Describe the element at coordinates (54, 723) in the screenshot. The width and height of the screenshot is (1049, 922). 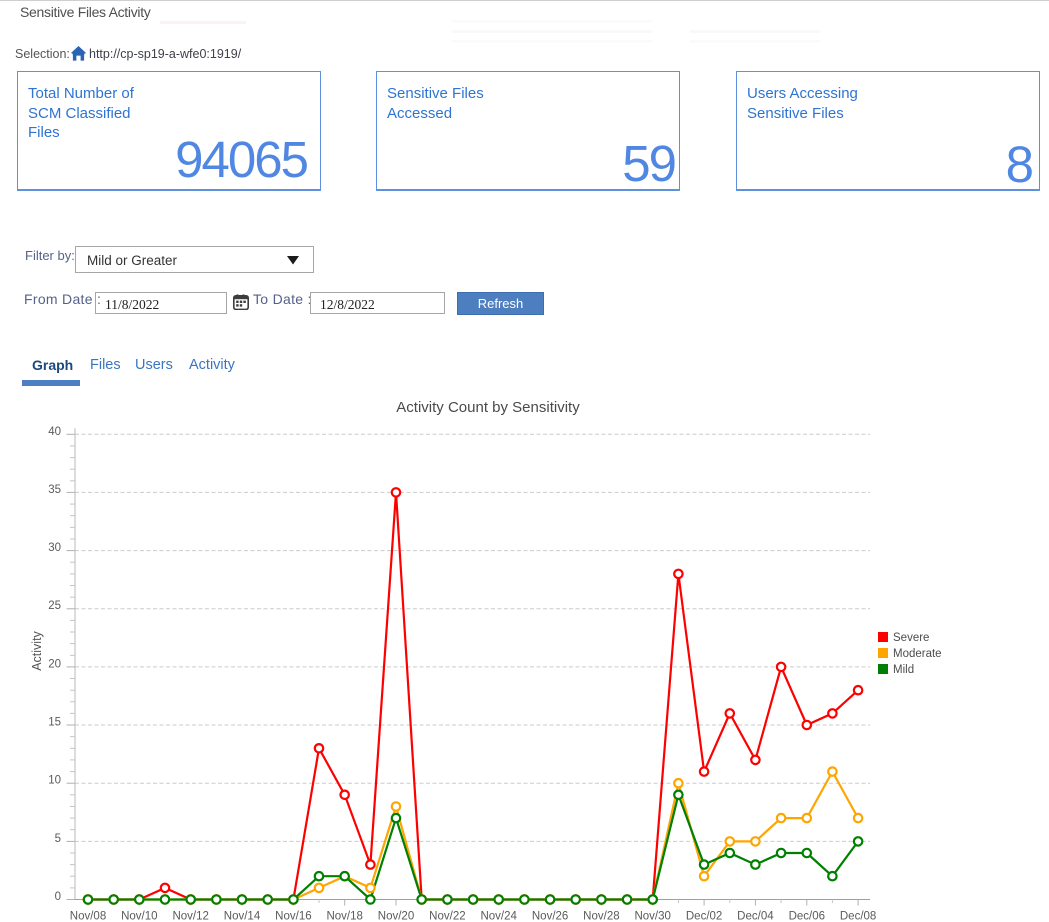
I see `svg-text: 15` at that location.